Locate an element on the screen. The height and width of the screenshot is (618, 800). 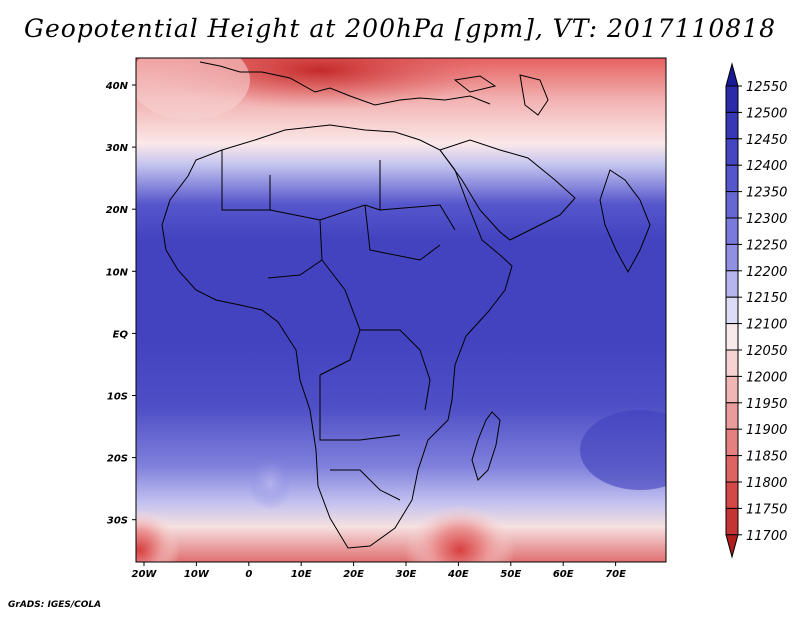
lat-label: 10S is located at coordinates (117, 397).